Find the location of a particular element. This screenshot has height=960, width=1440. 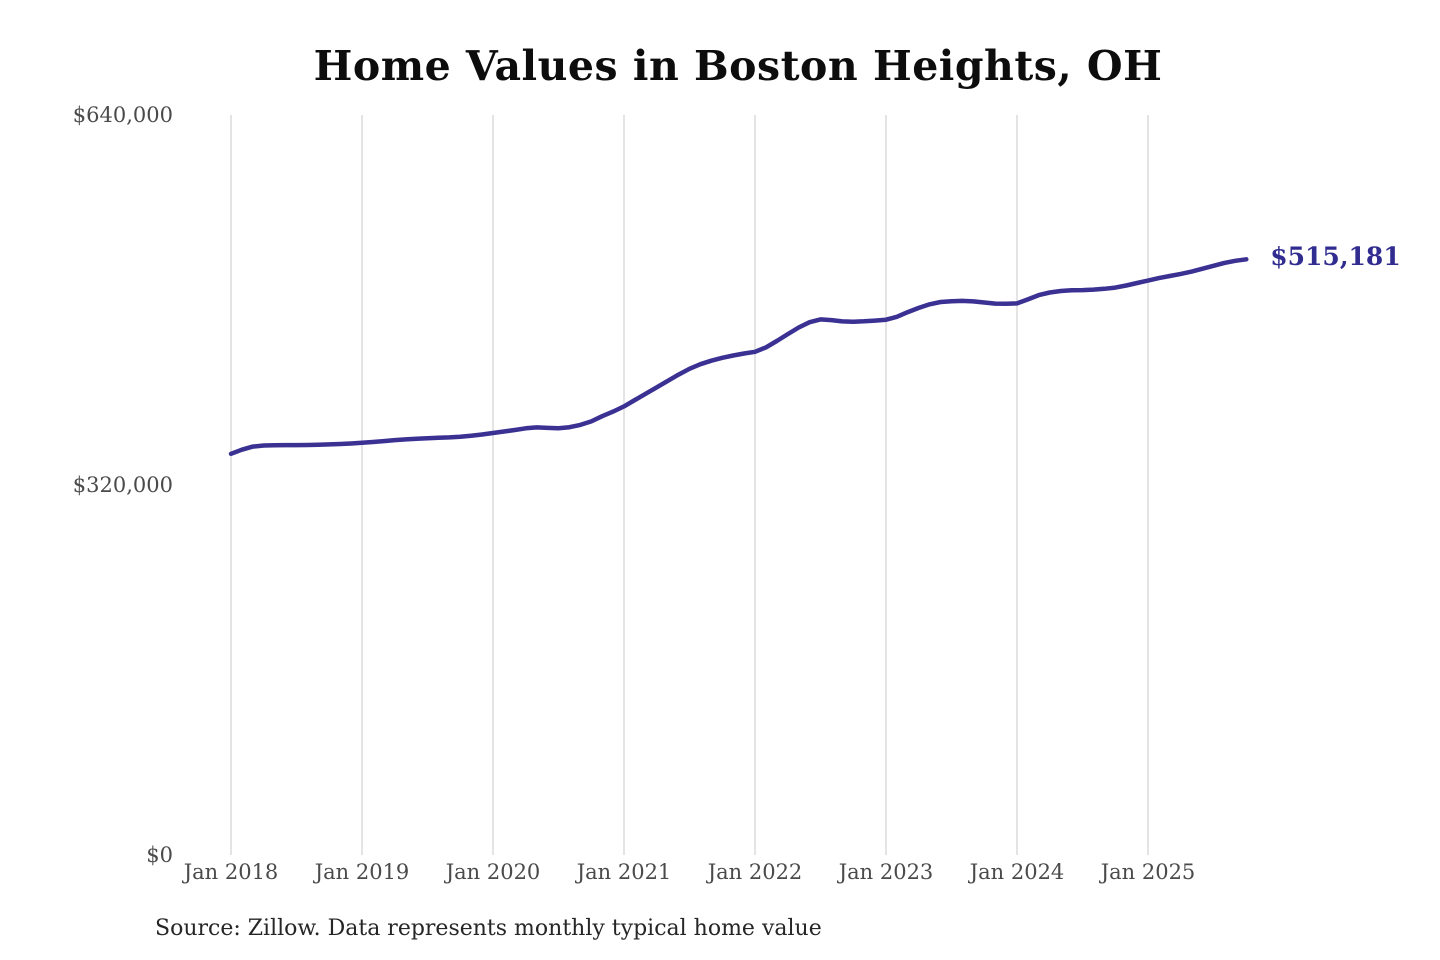

x-tick-jan-2022: Jan 2022 is located at coordinates (754, 872).